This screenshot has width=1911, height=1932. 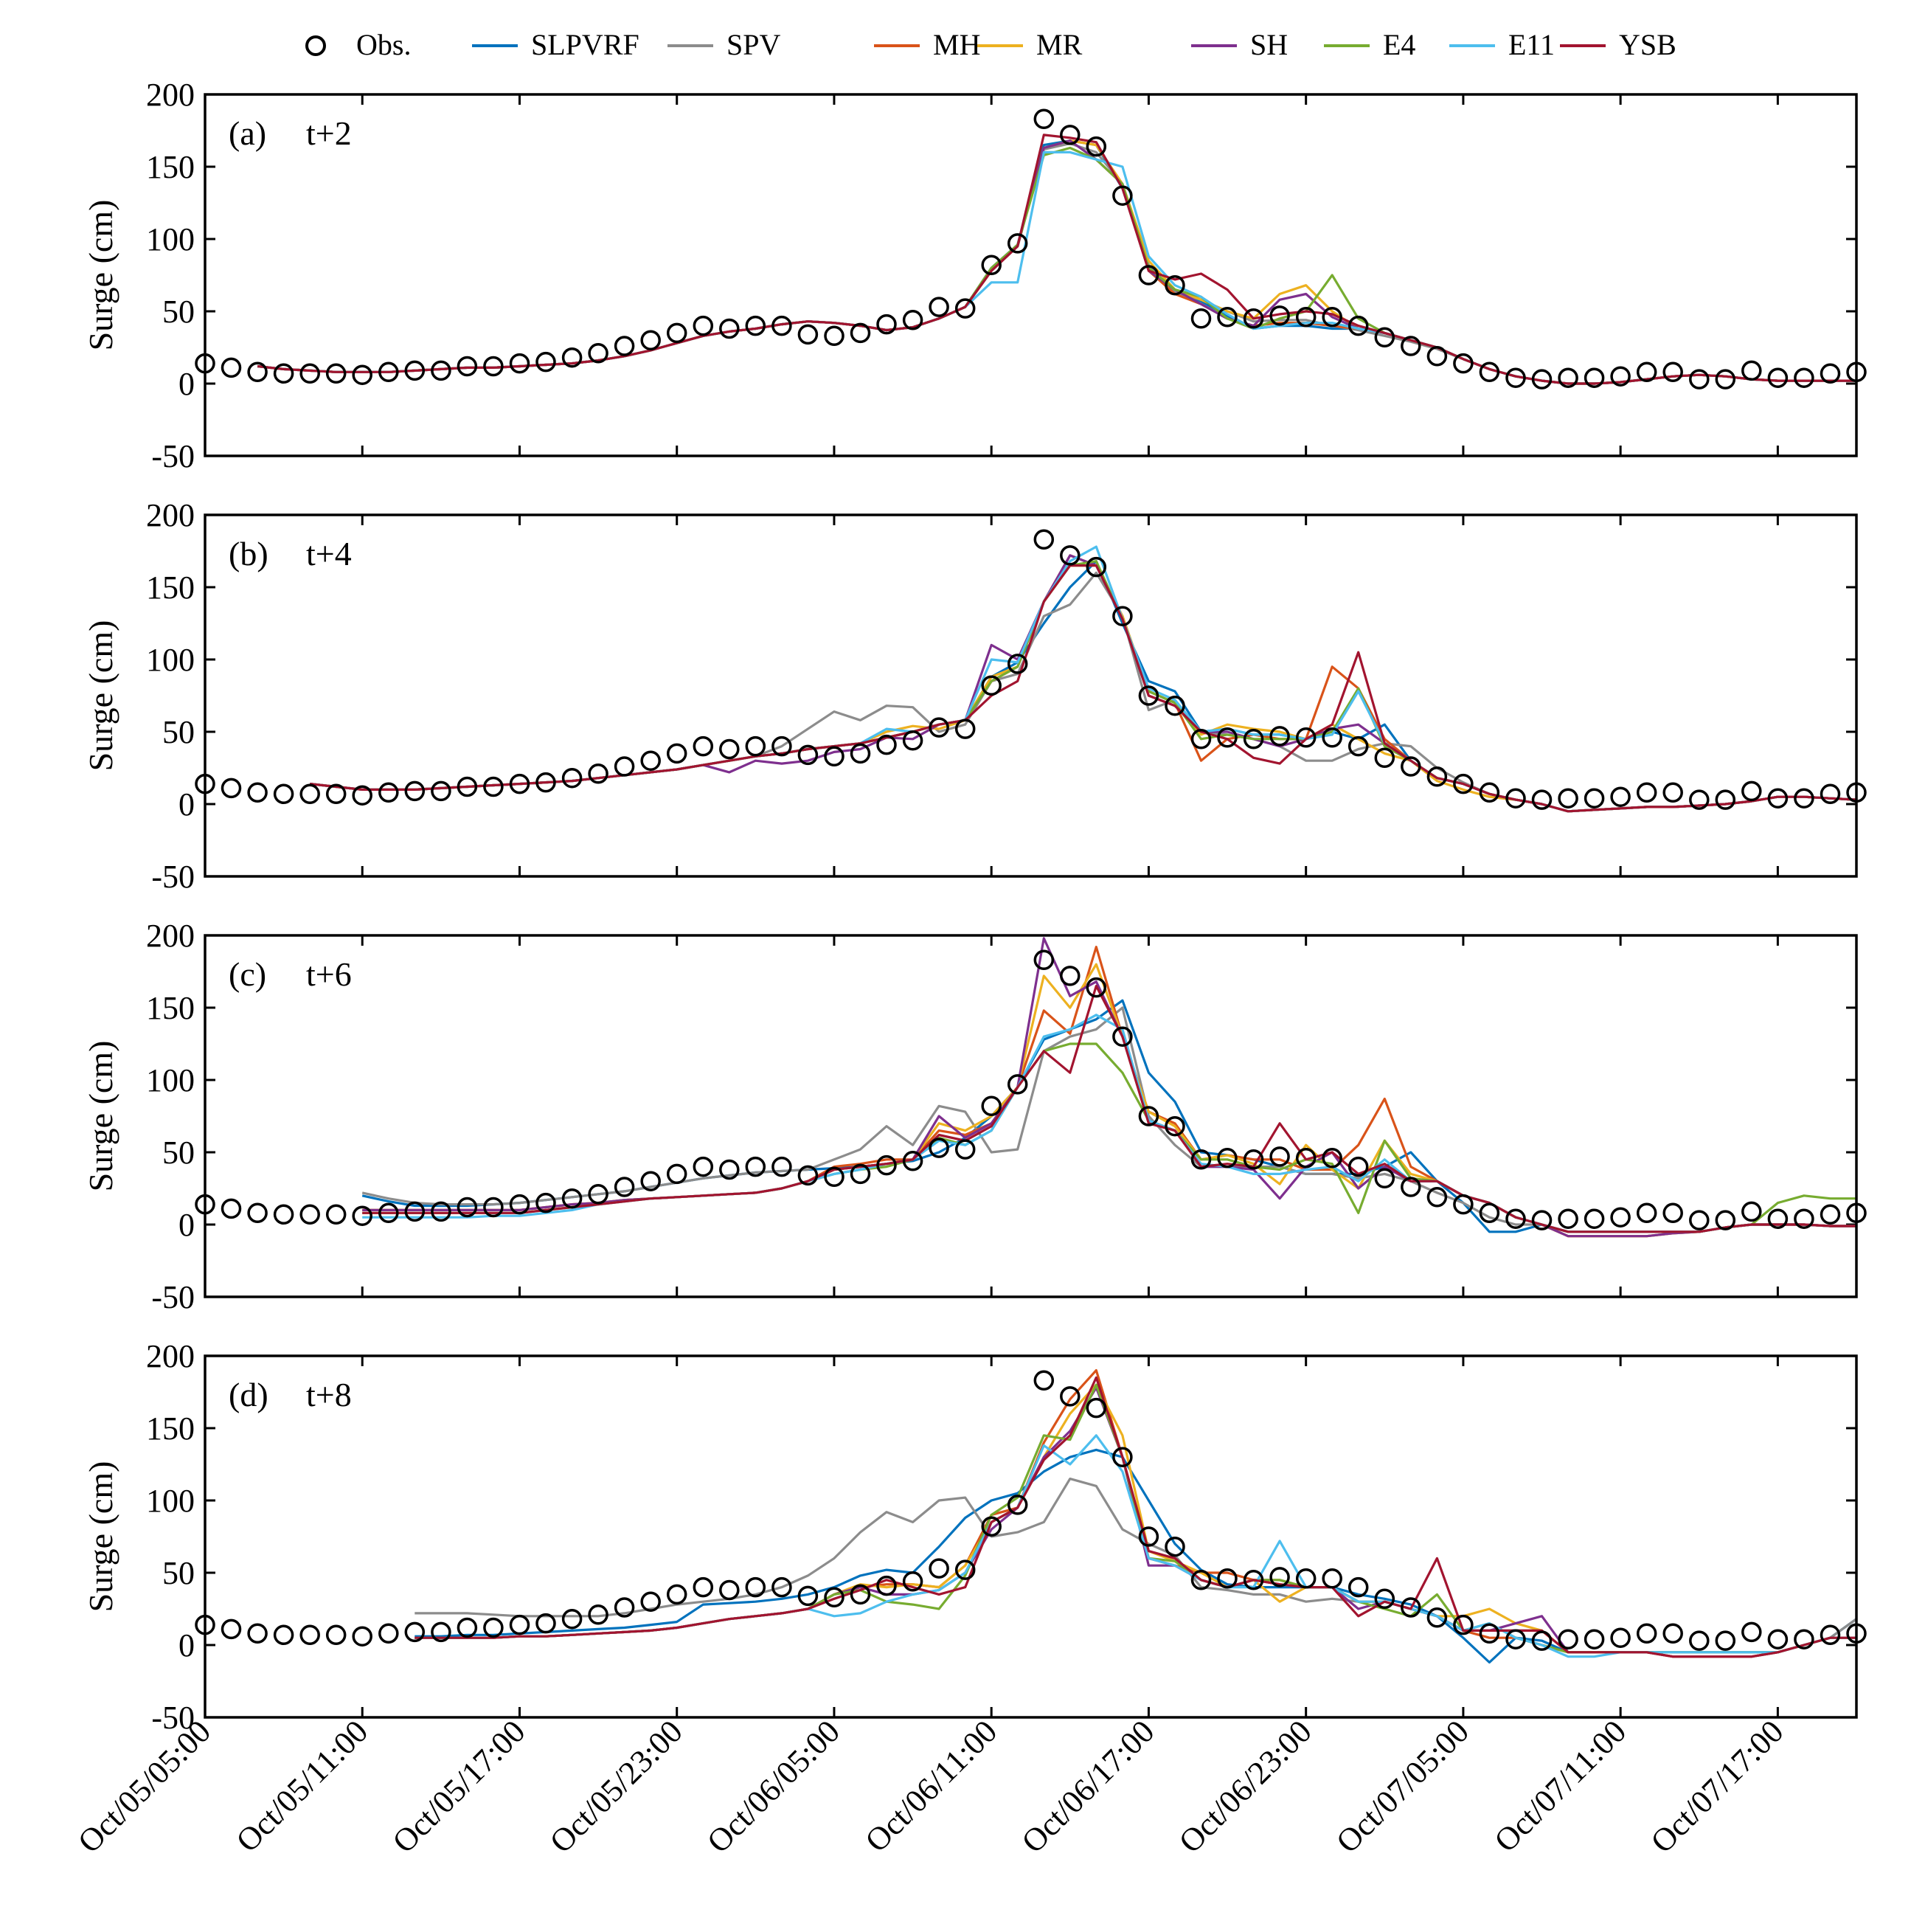 What do you see at coordinates (1618, 45) in the screenshot?
I see `legend-item-ysb: YSB` at bounding box center [1618, 45].